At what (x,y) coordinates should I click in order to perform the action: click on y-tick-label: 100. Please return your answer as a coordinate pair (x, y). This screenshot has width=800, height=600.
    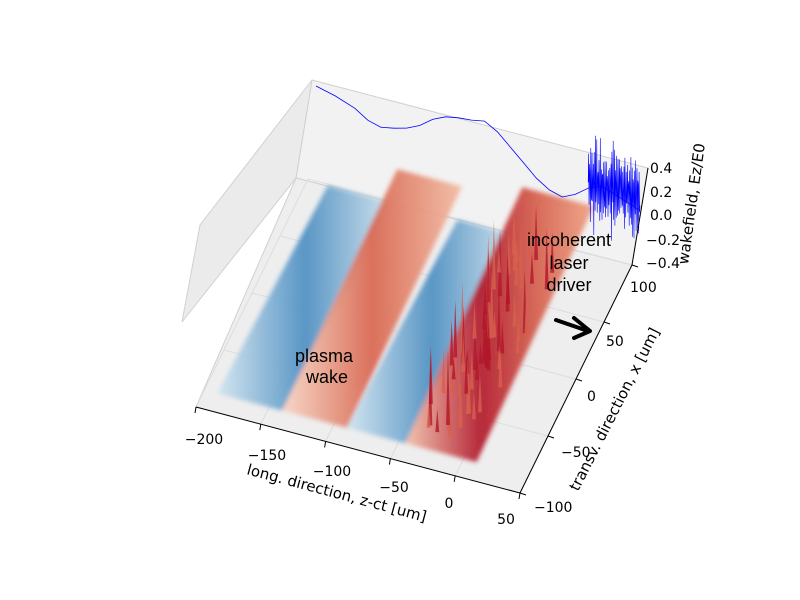
    Looking at the image, I should click on (643, 288).